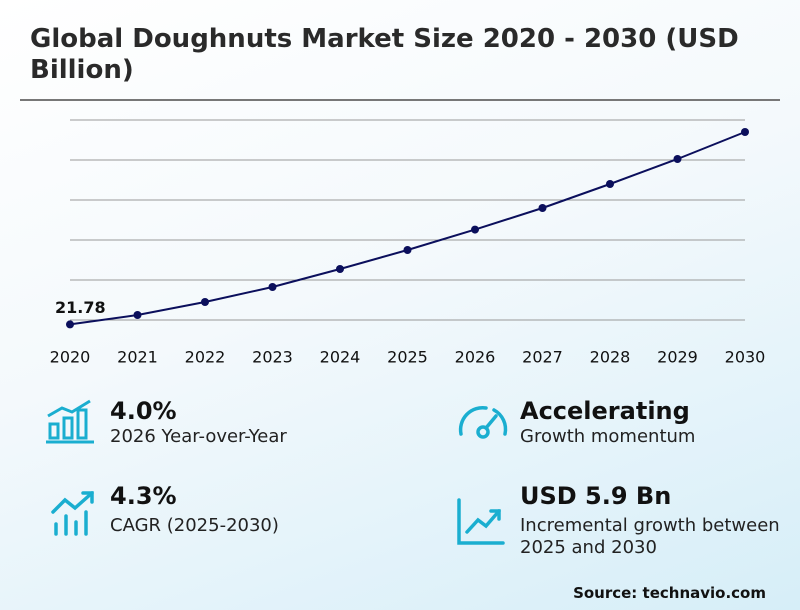 This screenshot has height=610, width=800. Describe the element at coordinates (650, 536) in the screenshot. I see `stat-label: Incremental growth between 2025 and 2030` at that location.